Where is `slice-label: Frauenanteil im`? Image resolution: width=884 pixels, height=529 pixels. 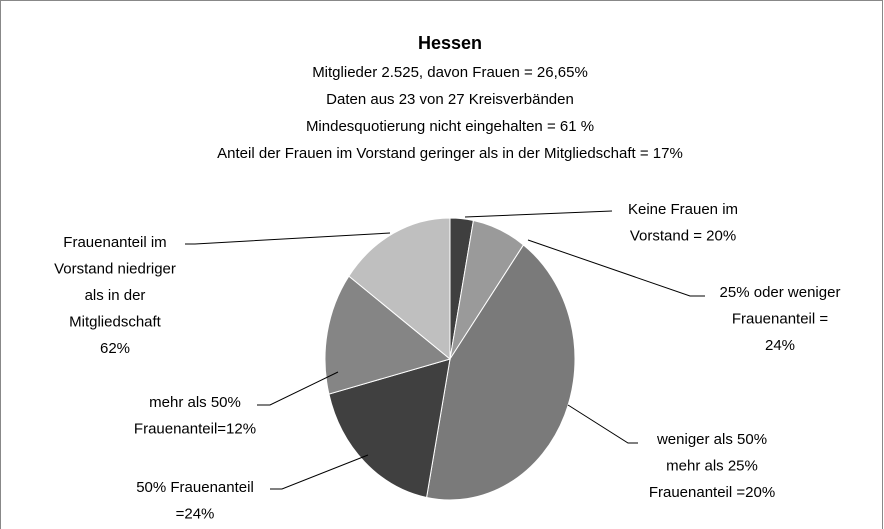 slice-label: Frauenanteil im is located at coordinates (114, 242).